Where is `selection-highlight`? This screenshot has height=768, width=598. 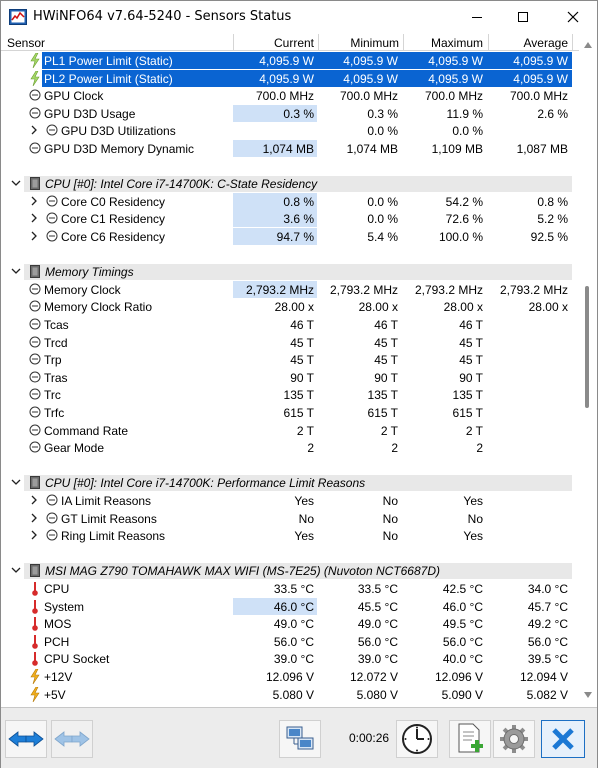
selection-highlight is located at coordinates (138, 60).